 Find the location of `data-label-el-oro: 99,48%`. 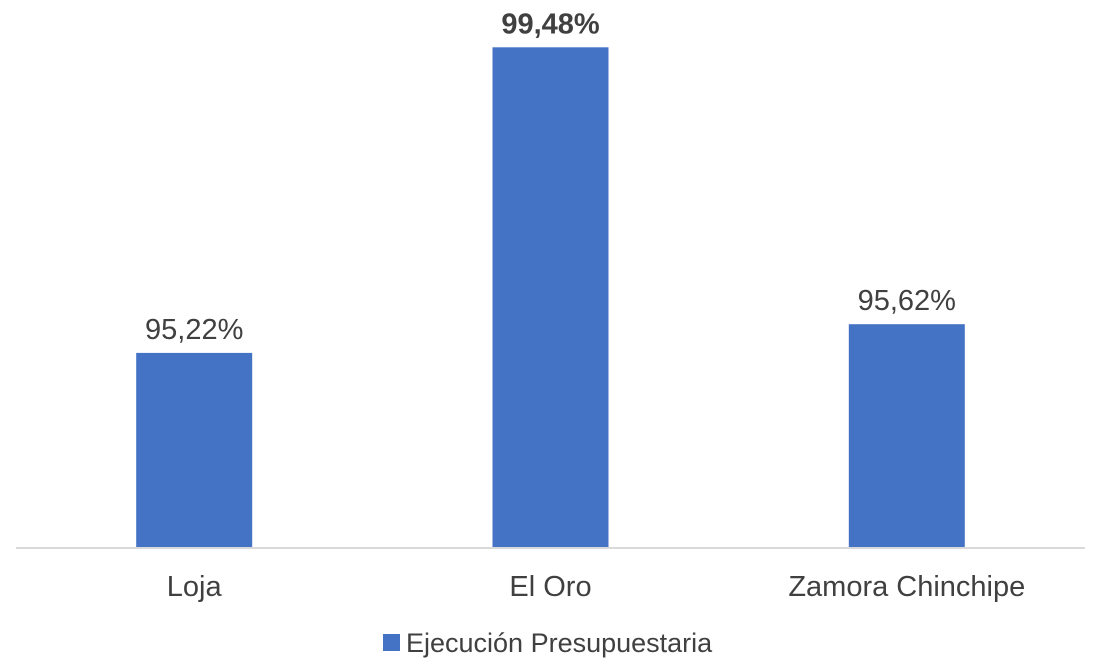

data-label-el-oro: 99,48% is located at coordinates (550, 24).